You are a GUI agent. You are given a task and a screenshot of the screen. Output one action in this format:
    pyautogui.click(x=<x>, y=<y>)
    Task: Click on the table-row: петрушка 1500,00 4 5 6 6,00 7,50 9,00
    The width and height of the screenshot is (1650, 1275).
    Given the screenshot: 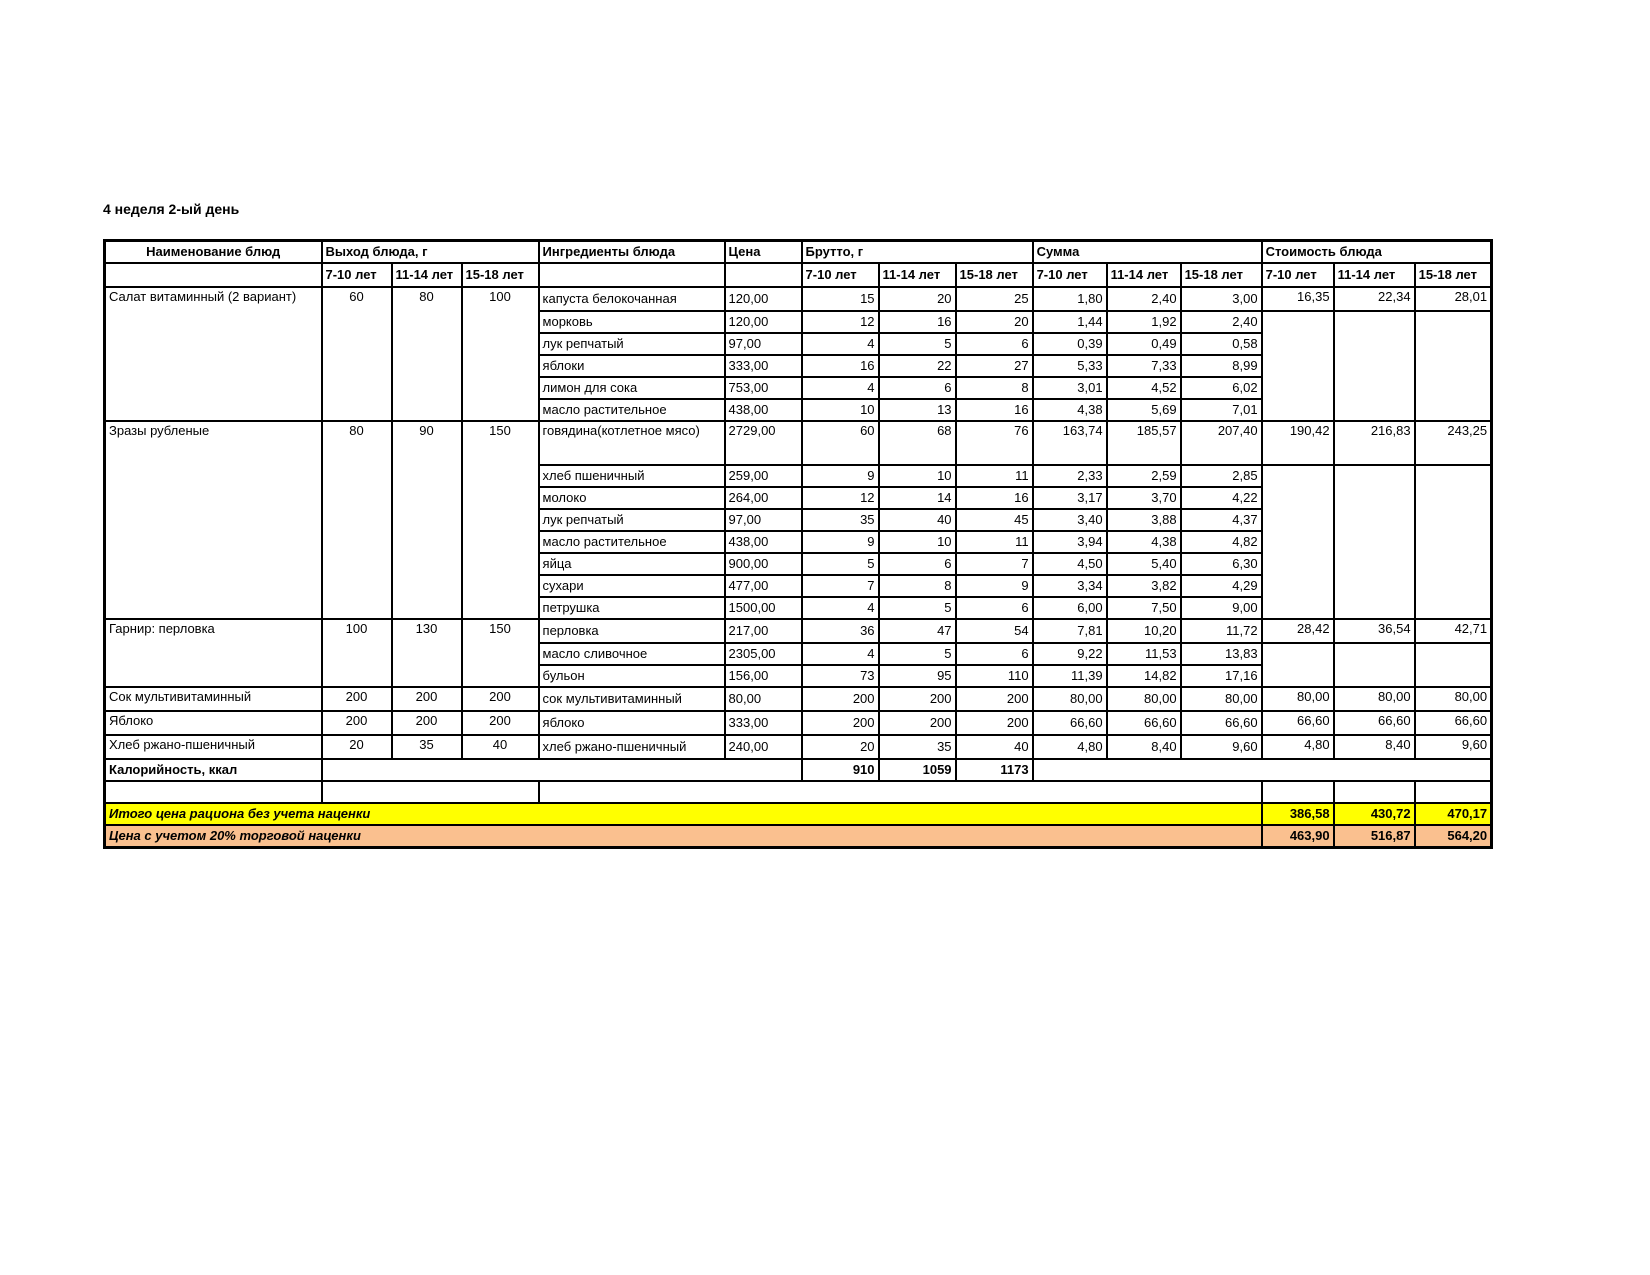 What is the action you would take?
    pyautogui.click(x=798, y=608)
    